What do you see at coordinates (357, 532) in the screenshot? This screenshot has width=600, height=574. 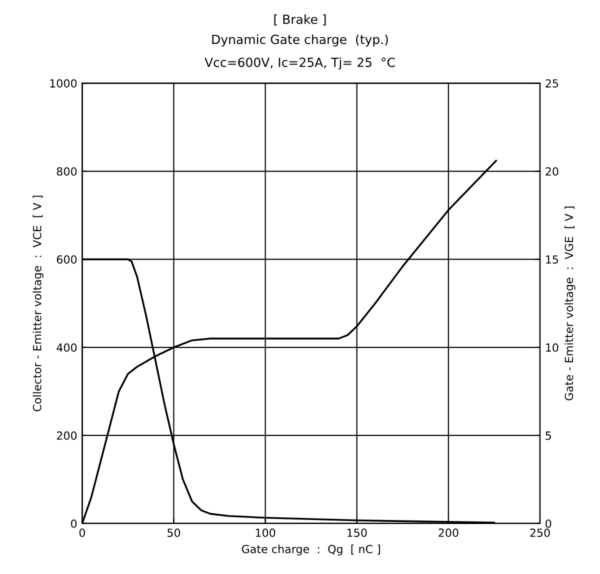 I see `x-tick-label: 150` at bounding box center [357, 532].